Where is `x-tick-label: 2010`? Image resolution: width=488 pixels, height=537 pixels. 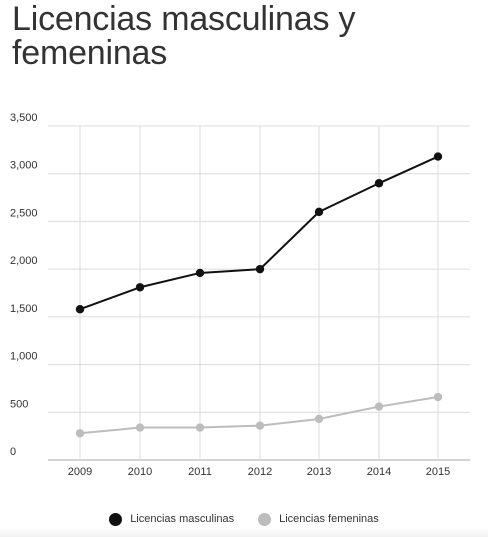 x-tick-label: 2010 is located at coordinates (140, 472).